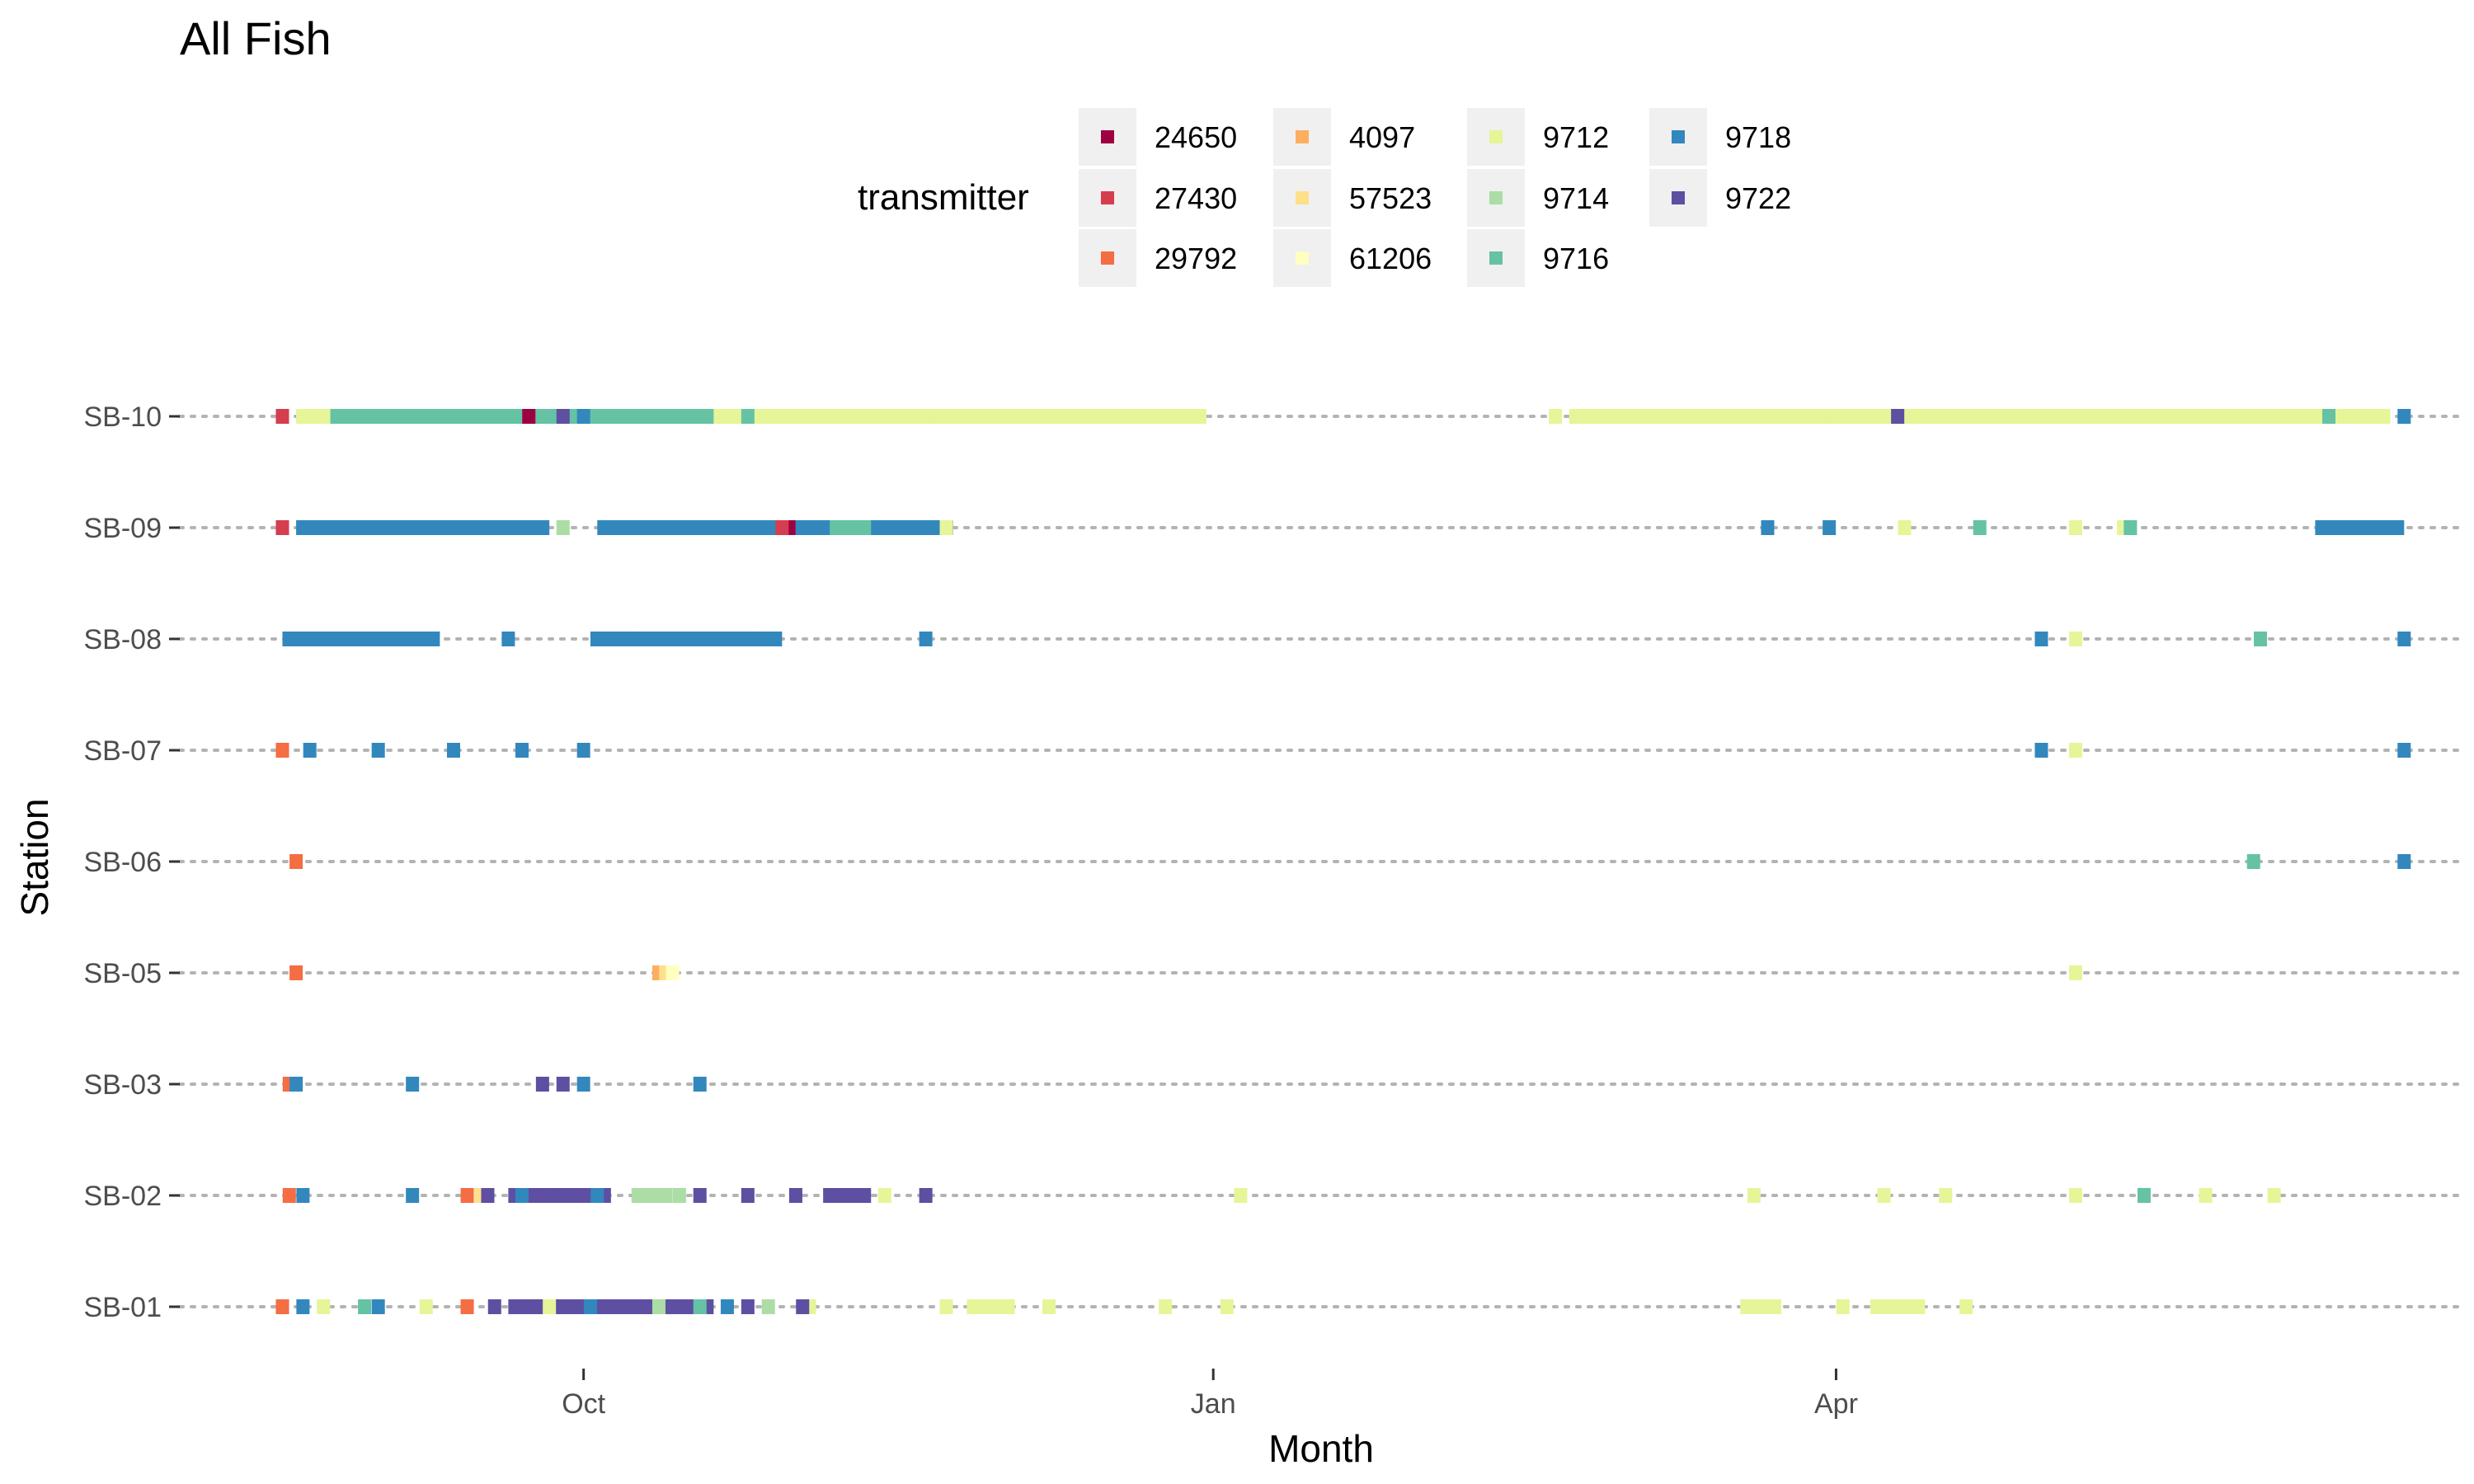 Image resolution: width=2474 pixels, height=1484 pixels. Describe the element at coordinates (123, 973) in the screenshot. I see `y-tick-label-sb-05: SB-05` at that location.